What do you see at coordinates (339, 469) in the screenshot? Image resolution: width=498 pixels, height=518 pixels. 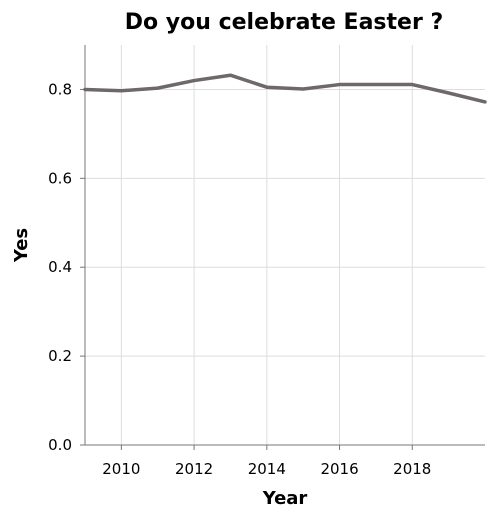 I see `x-tick-label: 2016` at bounding box center [339, 469].